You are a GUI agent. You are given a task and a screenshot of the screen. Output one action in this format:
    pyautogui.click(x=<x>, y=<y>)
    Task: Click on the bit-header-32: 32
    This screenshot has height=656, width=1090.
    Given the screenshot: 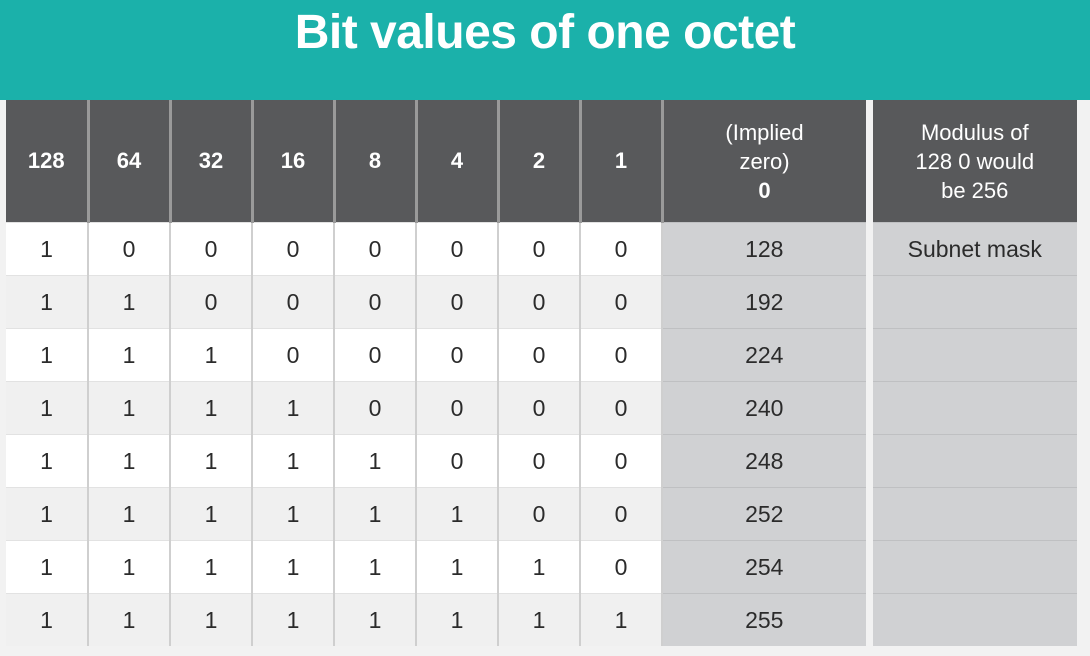 What is the action you would take?
    pyautogui.click(x=210, y=161)
    